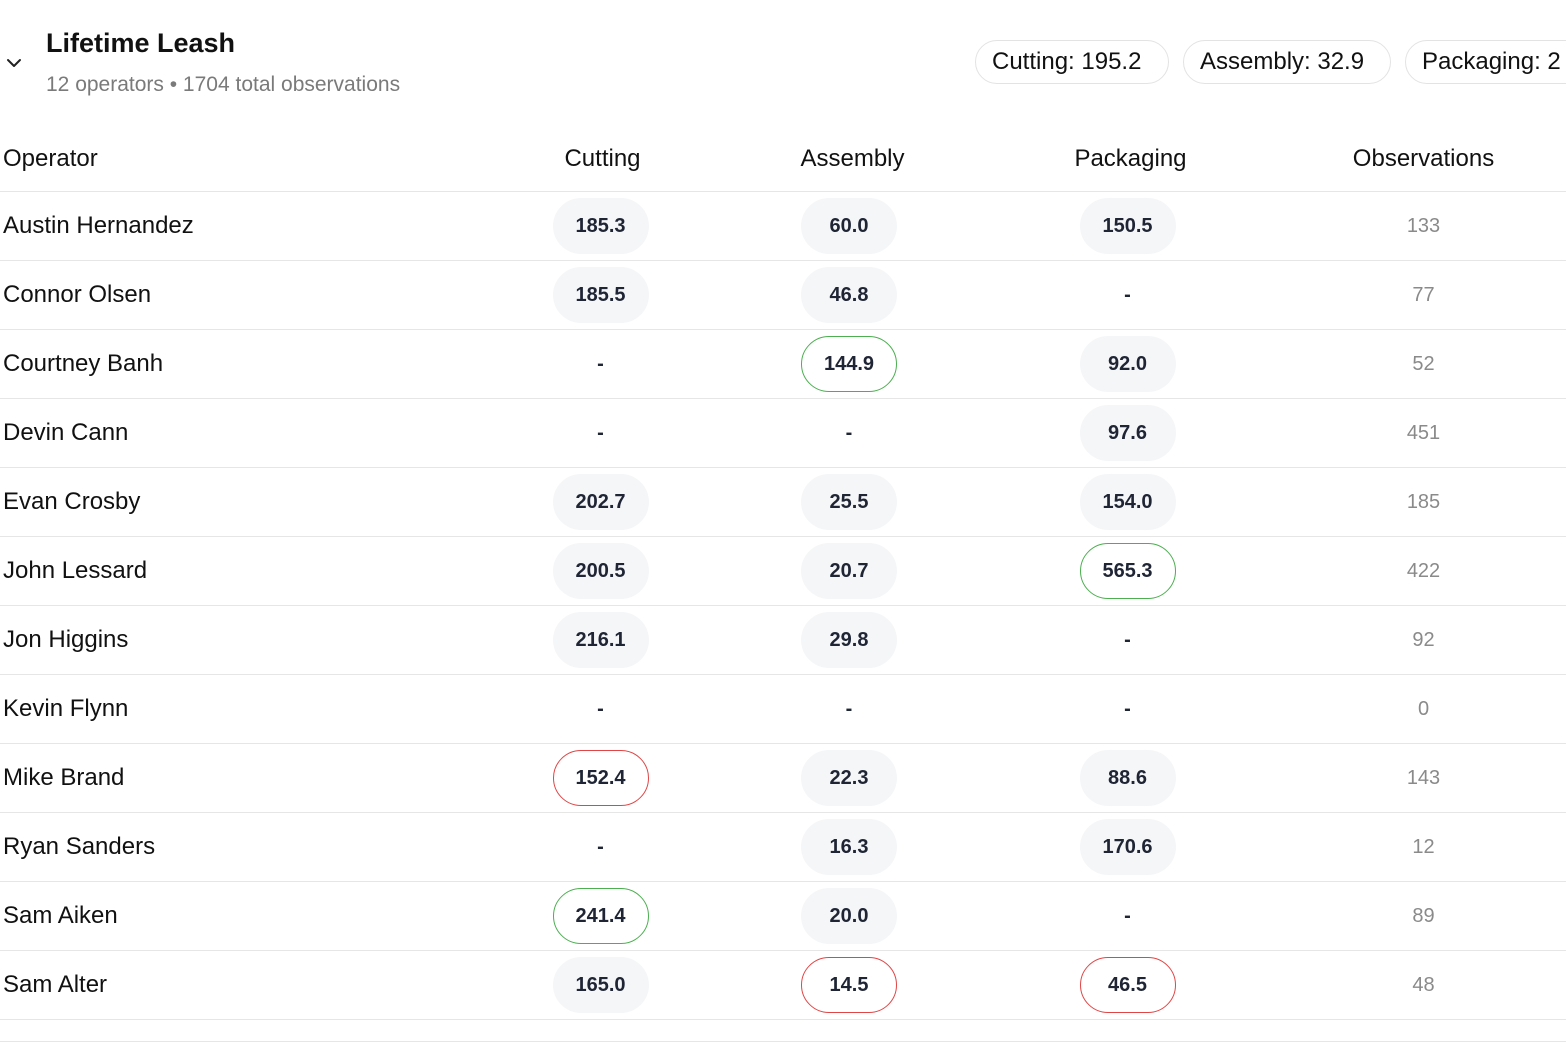 Image resolution: width=1566 pixels, height=1048 pixels. What do you see at coordinates (240, 364) in the screenshot?
I see `operator-name: Courtney Banh` at bounding box center [240, 364].